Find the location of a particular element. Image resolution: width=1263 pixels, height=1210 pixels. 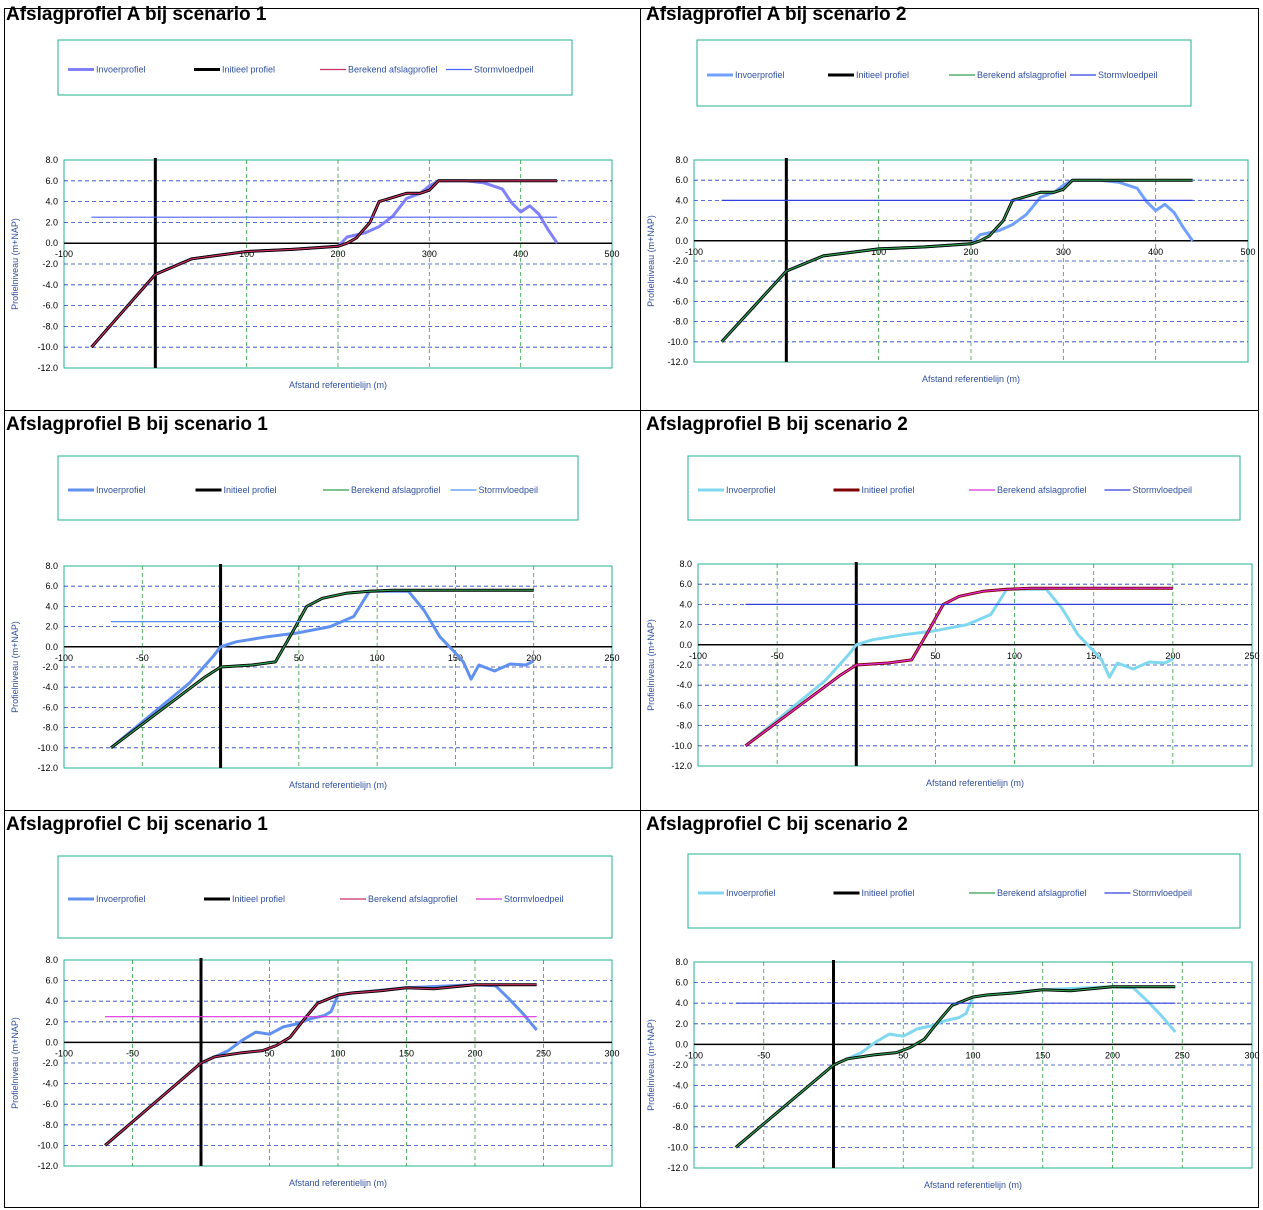

x-tick-label: 500 is located at coordinates (1247, 252).